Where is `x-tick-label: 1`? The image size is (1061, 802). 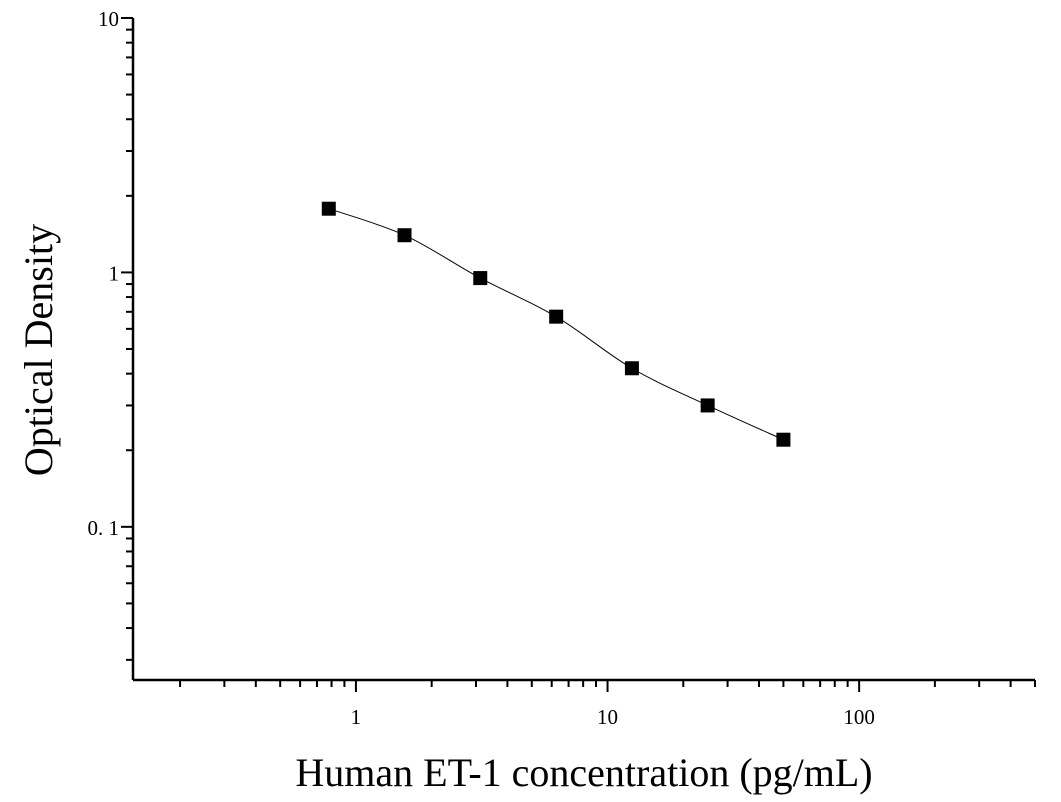
x-tick-label: 1 is located at coordinates (356, 717).